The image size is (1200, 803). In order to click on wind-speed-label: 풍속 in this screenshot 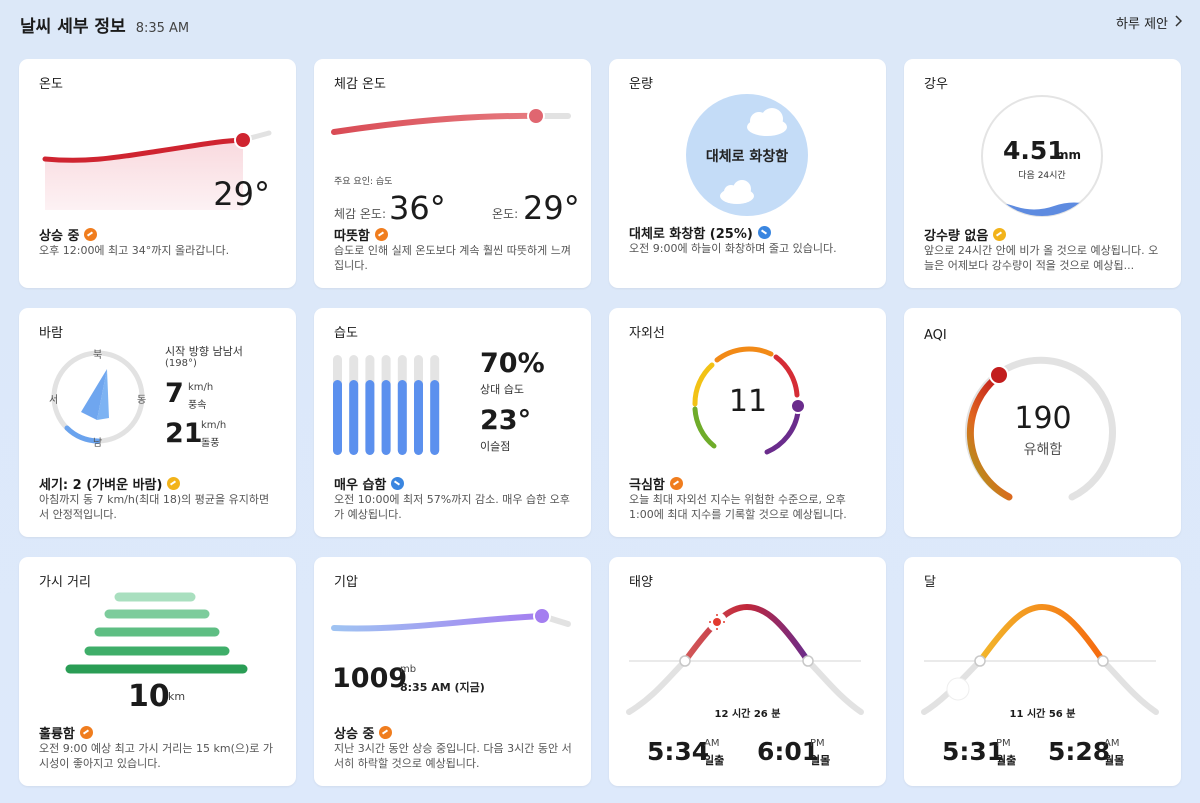, I will do `click(197, 405)`.